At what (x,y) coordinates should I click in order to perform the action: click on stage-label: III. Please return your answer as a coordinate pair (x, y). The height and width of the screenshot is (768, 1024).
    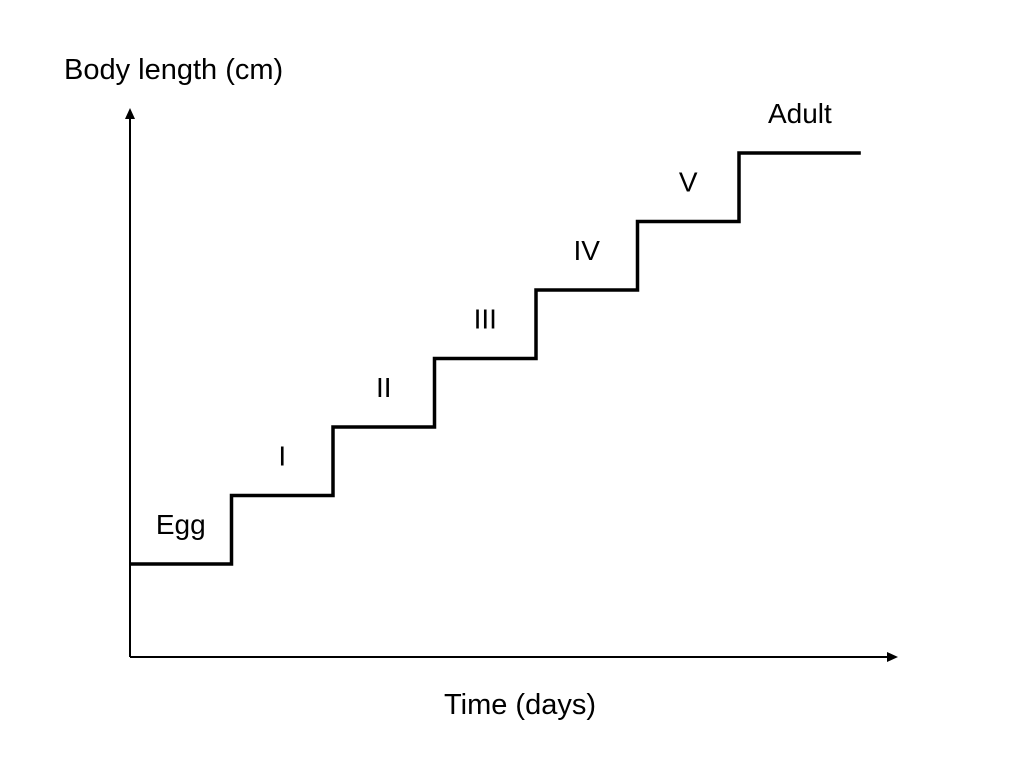
    Looking at the image, I should click on (485, 319).